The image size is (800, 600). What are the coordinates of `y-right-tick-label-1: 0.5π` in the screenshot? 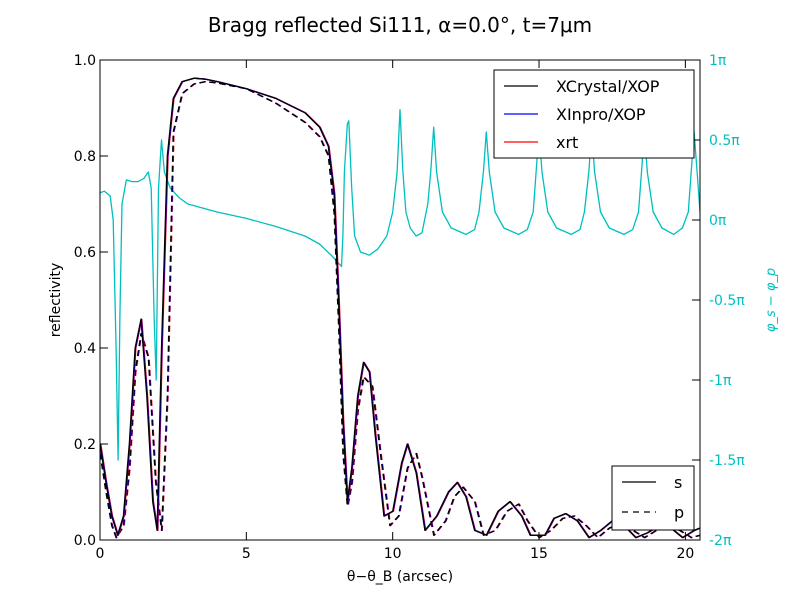 It's located at (724, 141).